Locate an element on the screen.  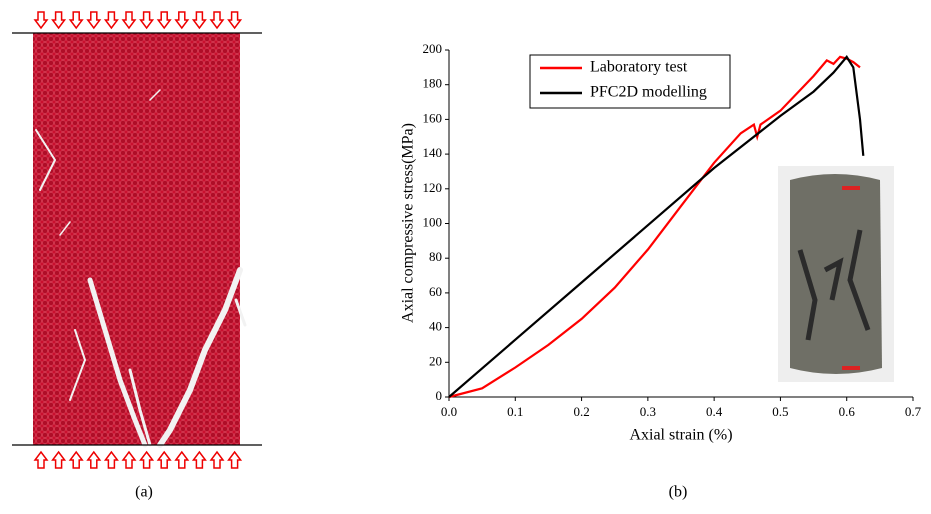
y-axis-label: Axial compressive stress(MPa) is located at coordinates (408, 223).